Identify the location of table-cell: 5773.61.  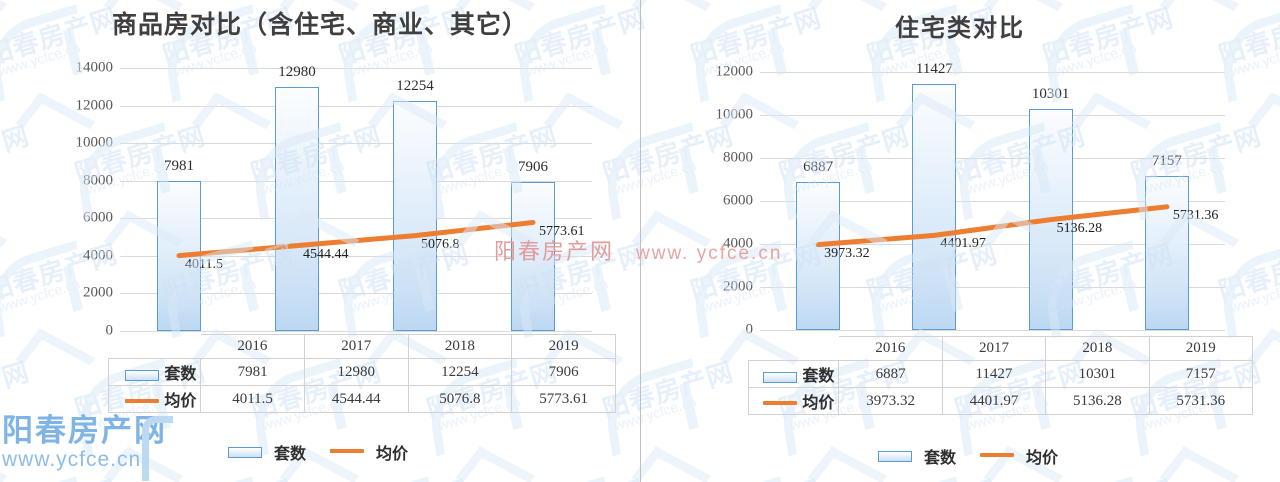
(563, 399).